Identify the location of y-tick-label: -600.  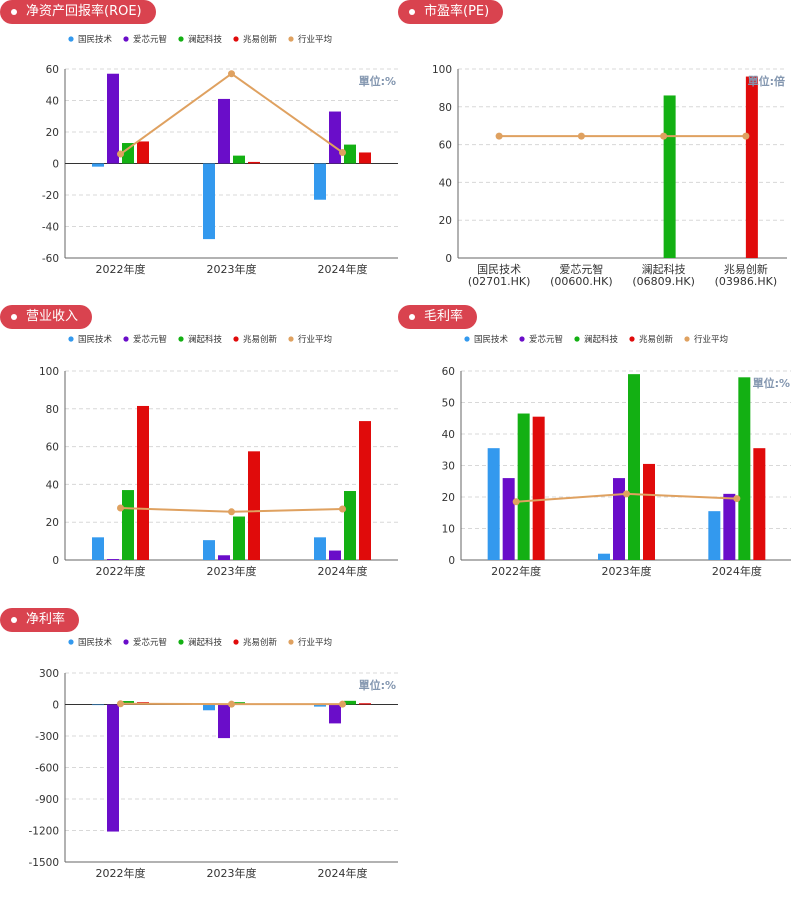
(47, 769).